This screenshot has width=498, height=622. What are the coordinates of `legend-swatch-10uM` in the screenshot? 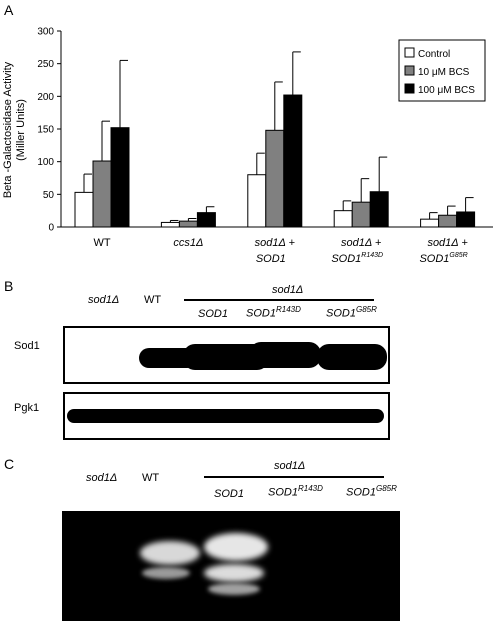 It's located at (409, 70).